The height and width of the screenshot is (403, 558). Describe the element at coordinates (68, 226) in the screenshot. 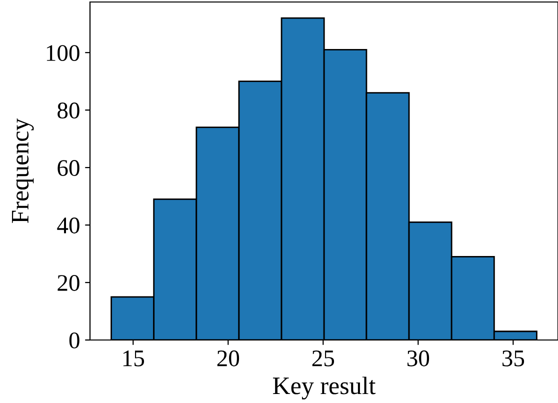

I see `y-tick-label: 40` at that location.